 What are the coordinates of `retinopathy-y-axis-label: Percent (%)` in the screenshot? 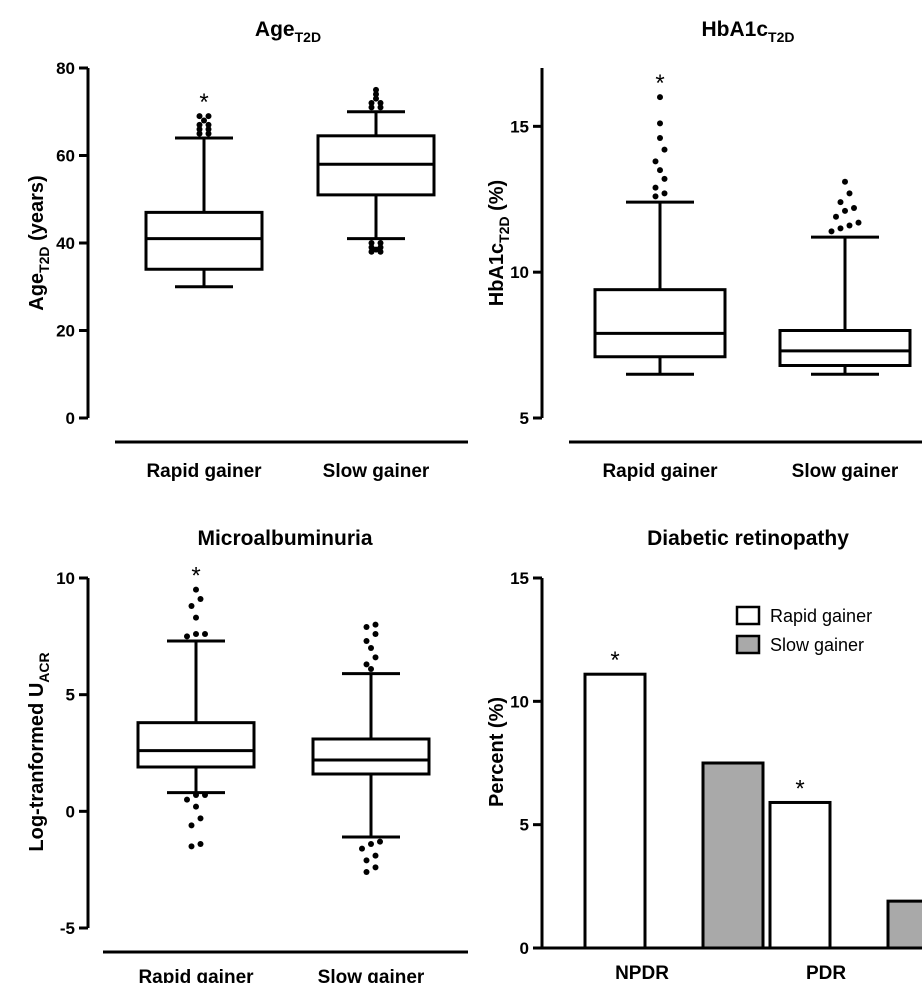 It's located at (497, 752).